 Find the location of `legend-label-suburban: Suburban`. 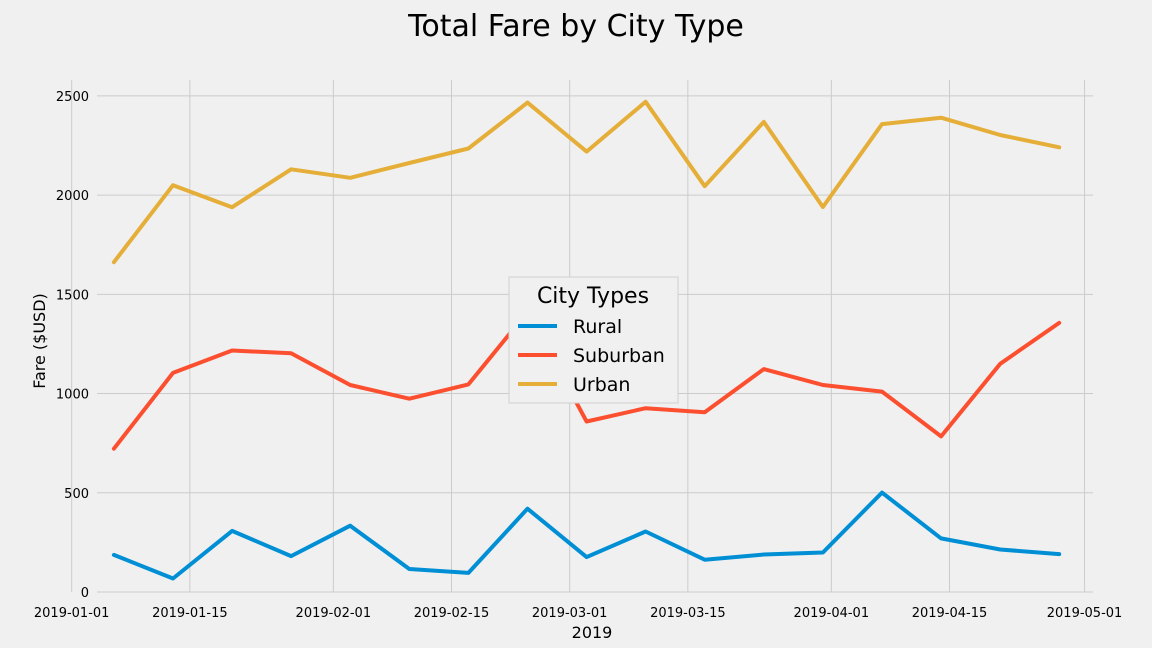

legend-label-suburban: Suburban is located at coordinates (619, 356).